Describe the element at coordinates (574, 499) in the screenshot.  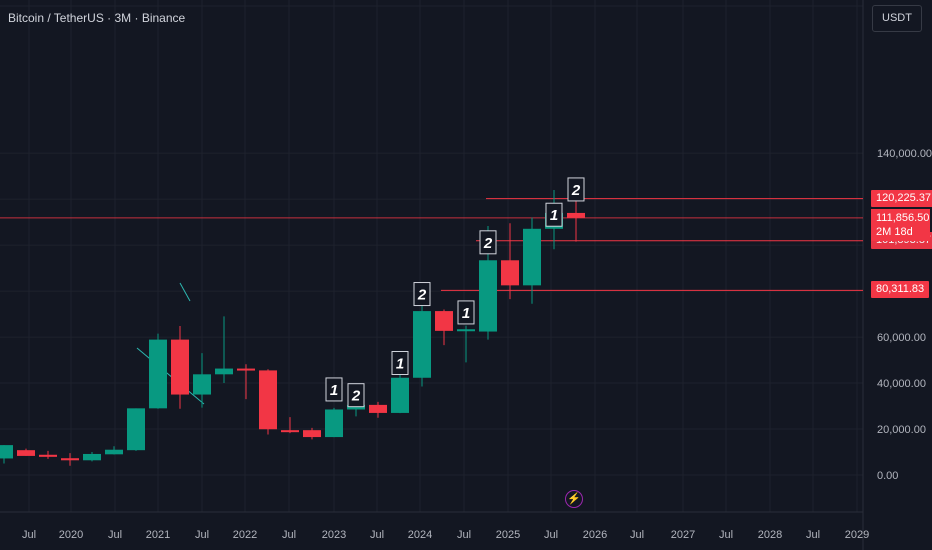
I see `lightning-icon: ⚡` at that location.